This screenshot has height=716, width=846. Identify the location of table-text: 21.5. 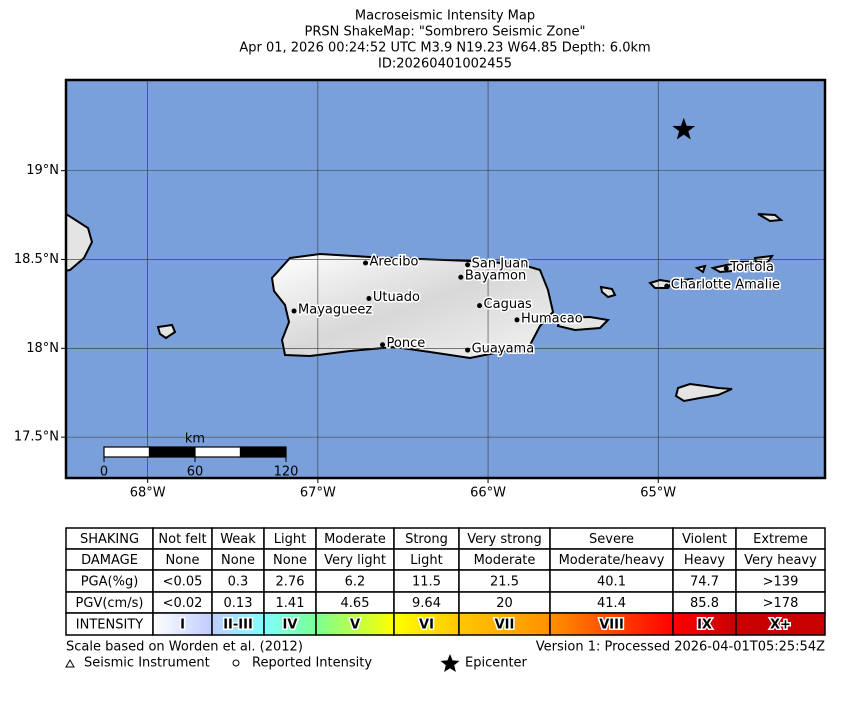
(504, 582).